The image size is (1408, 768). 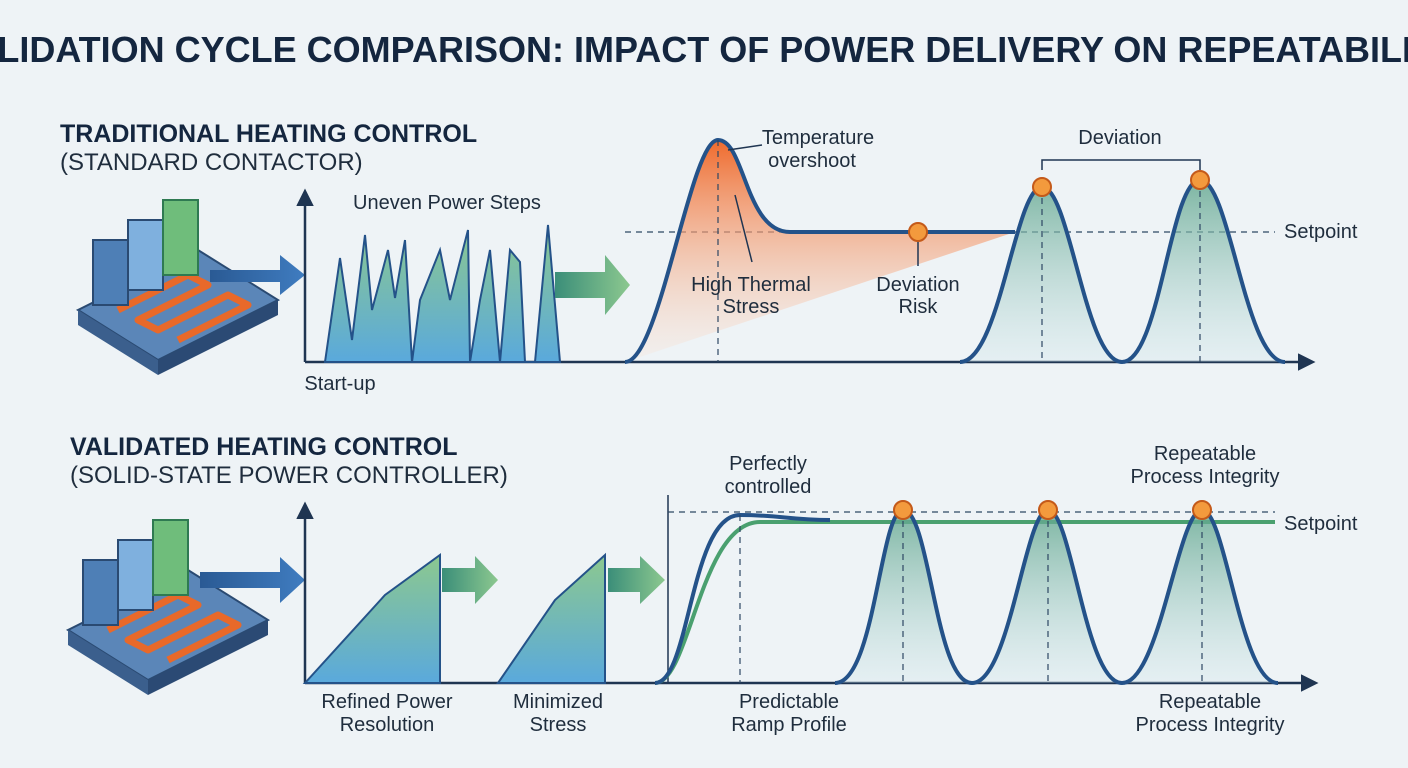 What do you see at coordinates (751, 285) in the screenshot?
I see `label: High Thermal` at bounding box center [751, 285].